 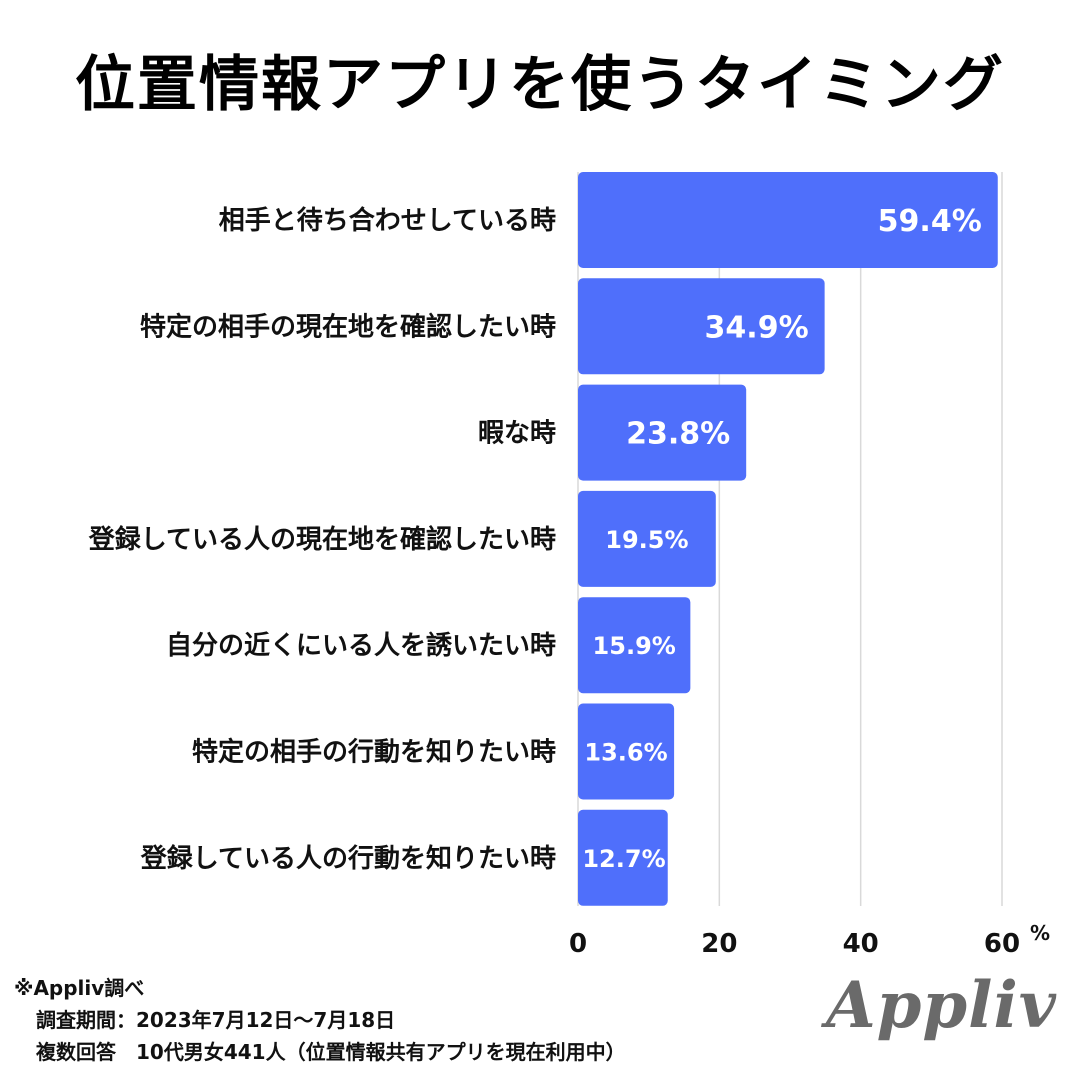 What do you see at coordinates (578, 944) in the screenshot?
I see `x-tick-label-0: 0` at bounding box center [578, 944].